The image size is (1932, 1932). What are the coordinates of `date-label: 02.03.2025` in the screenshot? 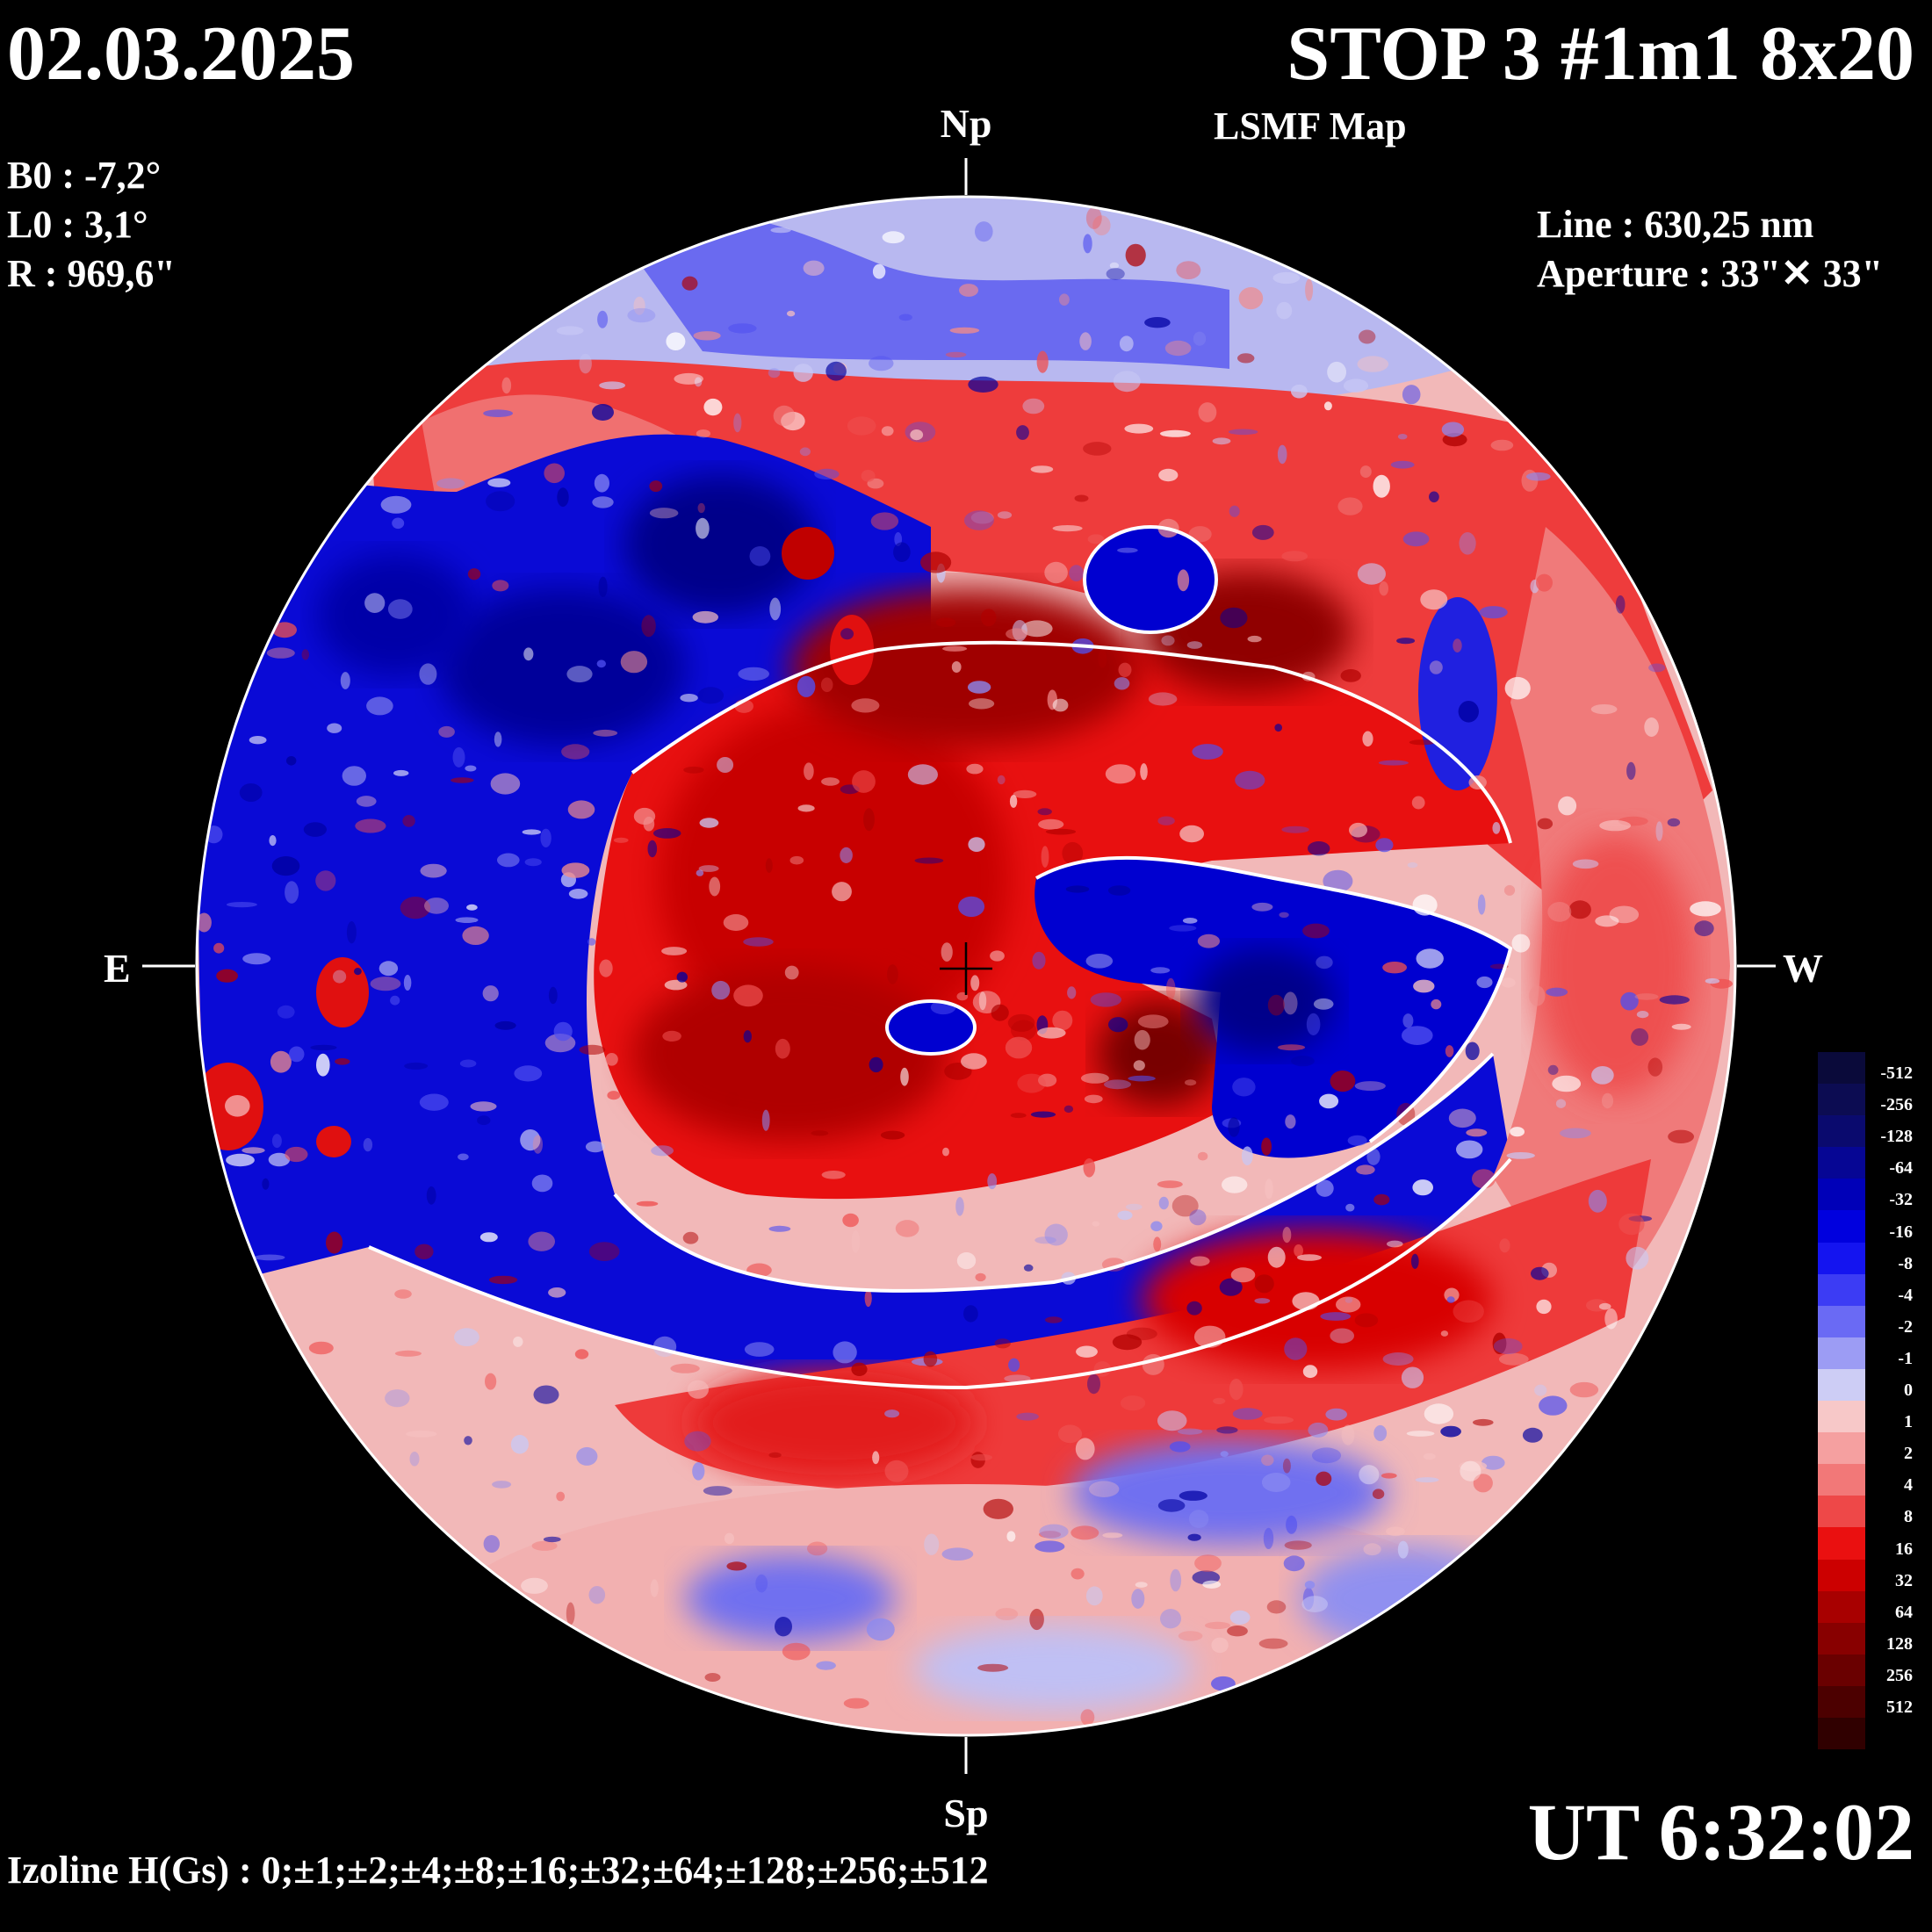 It's located at (181, 54).